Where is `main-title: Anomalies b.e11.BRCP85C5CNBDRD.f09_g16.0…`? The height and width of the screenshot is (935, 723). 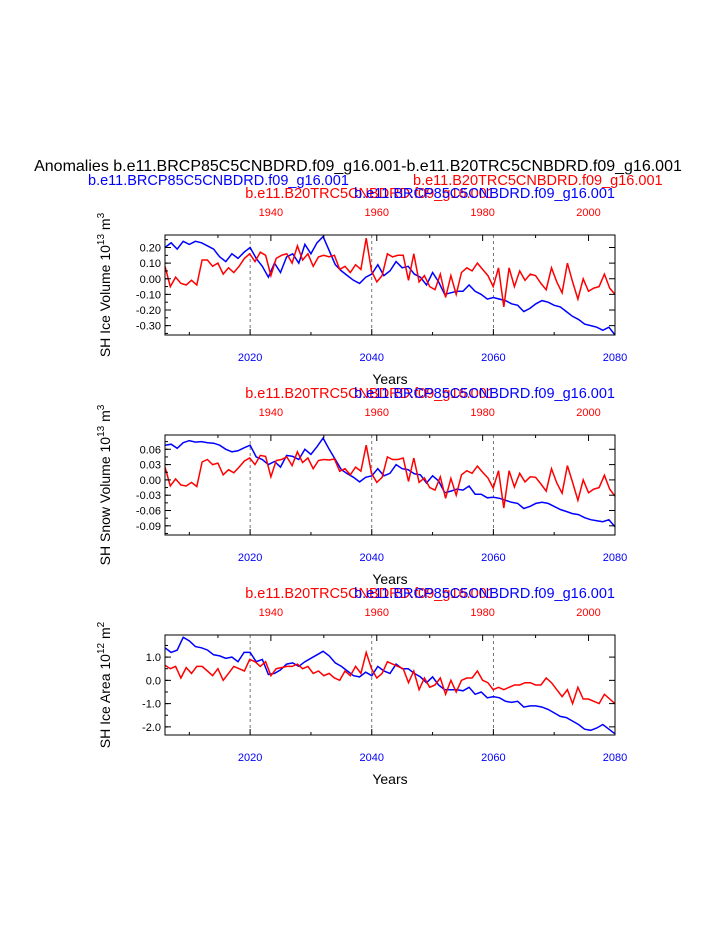
main-title: Anomalies b.e11.BRCP85C5CNBDRD.f09_g16.0… is located at coordinates (358, 166).